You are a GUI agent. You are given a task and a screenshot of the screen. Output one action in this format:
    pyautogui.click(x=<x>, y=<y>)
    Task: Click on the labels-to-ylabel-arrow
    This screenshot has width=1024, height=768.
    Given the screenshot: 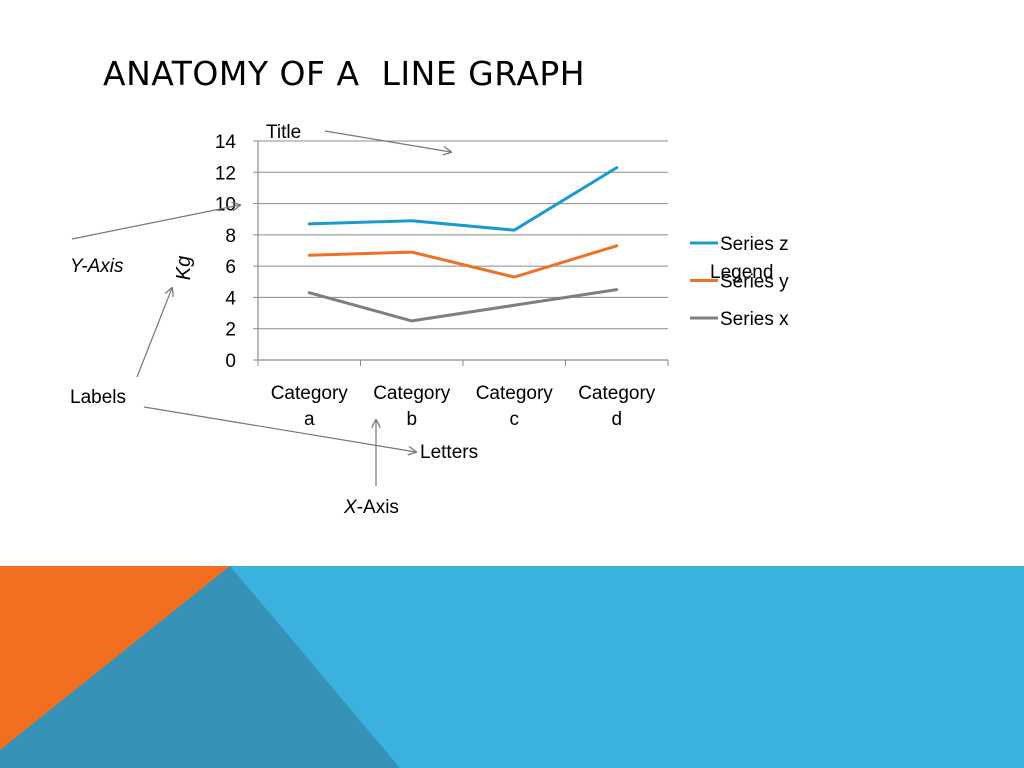 What is the action you would take?
    pyautogui.click(x=154, y=333)
    